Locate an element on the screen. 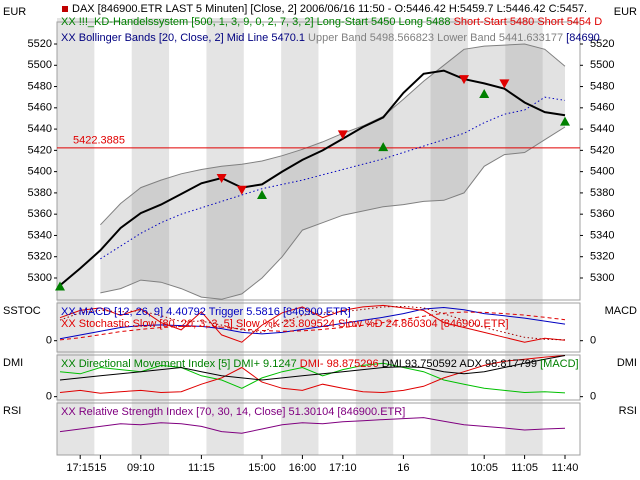 This screenshot has height=480, width=640. panel-label-left: RSI is located at coordinates (12, 411).